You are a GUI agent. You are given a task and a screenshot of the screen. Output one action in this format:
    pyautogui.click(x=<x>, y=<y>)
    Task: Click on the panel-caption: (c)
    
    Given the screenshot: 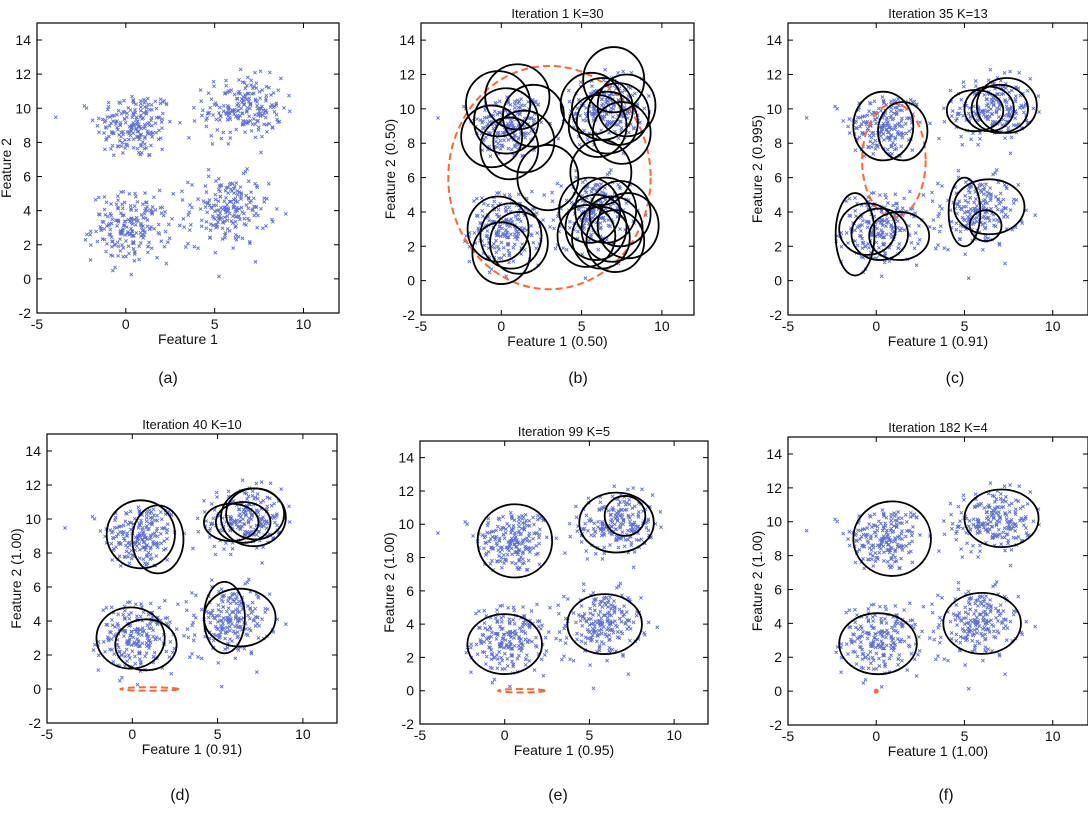 What is the action you would take?
    pyautogui.click(x=955, y=378)
    